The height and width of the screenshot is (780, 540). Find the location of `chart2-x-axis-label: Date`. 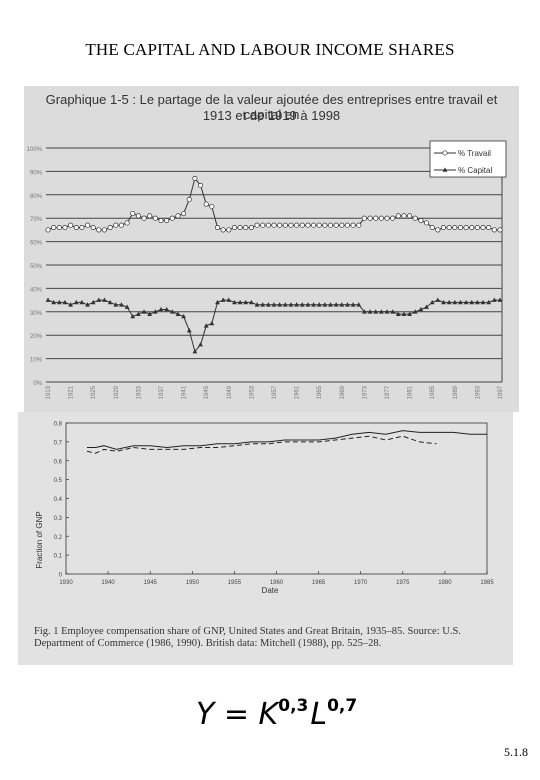

chart2-x-axis-label: Date is located at coordinates (270, 590).